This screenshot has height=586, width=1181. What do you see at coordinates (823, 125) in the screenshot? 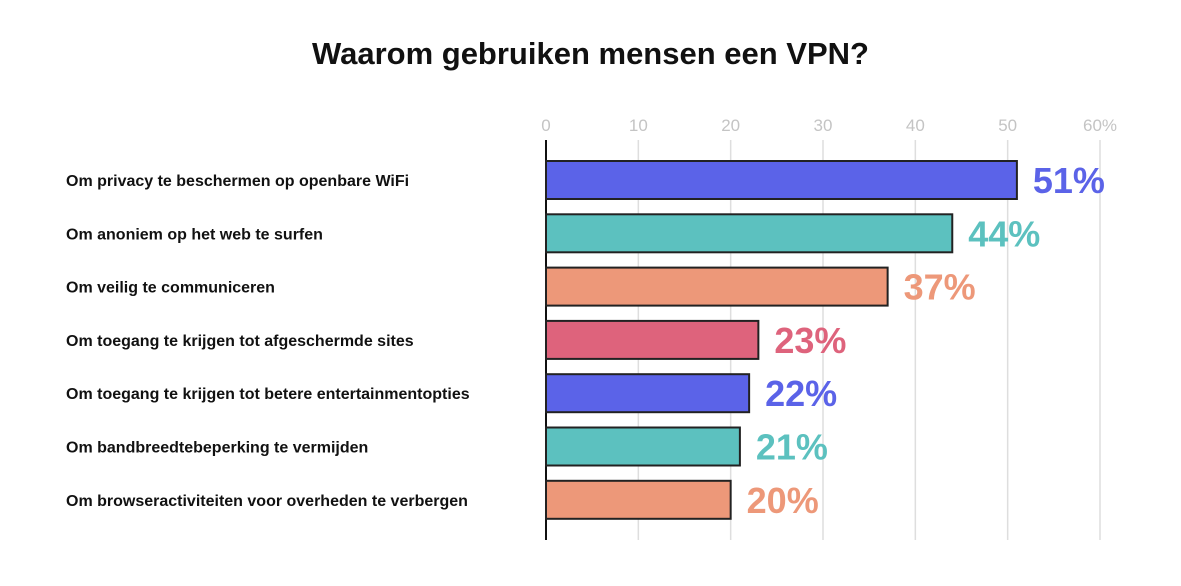
I see `x-tick-label: 30` at bounding box center [823, 125].